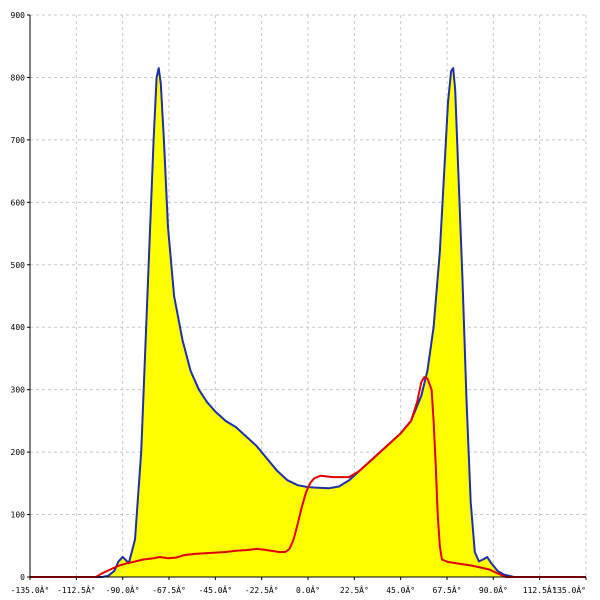 This screenshot has width=600, height=600. I want to click on x-tick-label: 45.0Â°, so click(400, 589).